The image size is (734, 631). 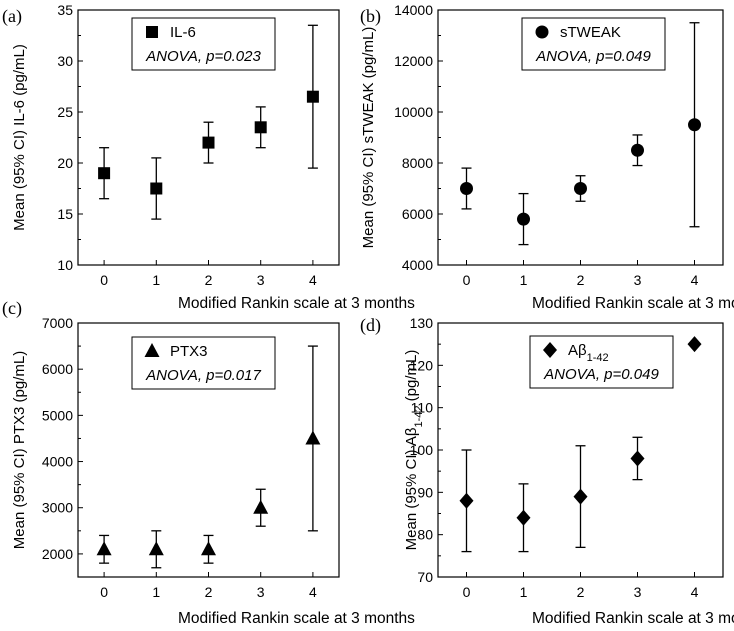 What do you see at coordinates (65, 265) in the screenshot?
I see `y-tick-label: 10` at bounding box center [65, 265].